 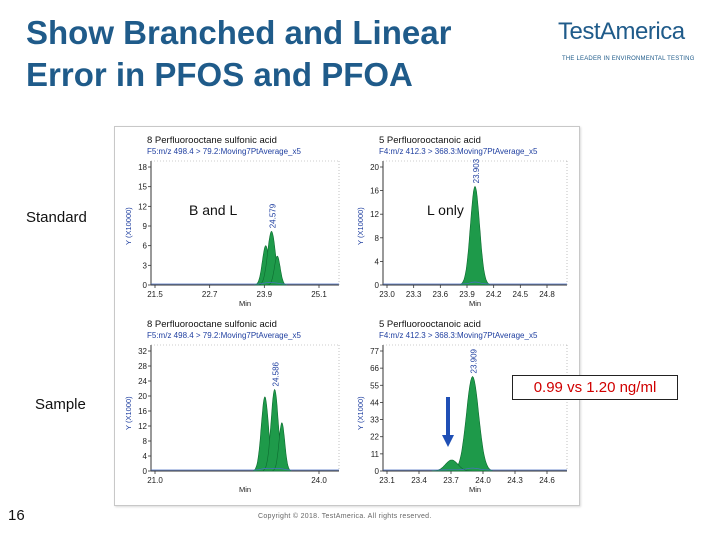 What do you see at coordinates (219, 74) in the screenshot?
I see `title-line-2: Error in PFOS and PFOA` at bounding box center [219, 74].